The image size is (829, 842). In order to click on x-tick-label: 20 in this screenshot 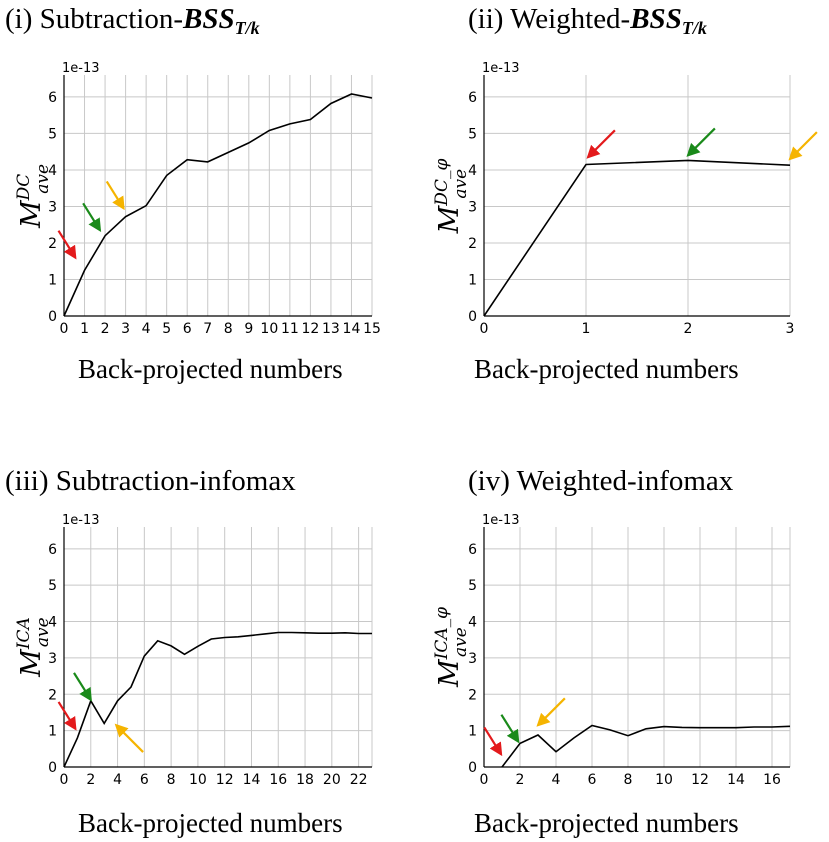, I will do `click(332, 780)`.